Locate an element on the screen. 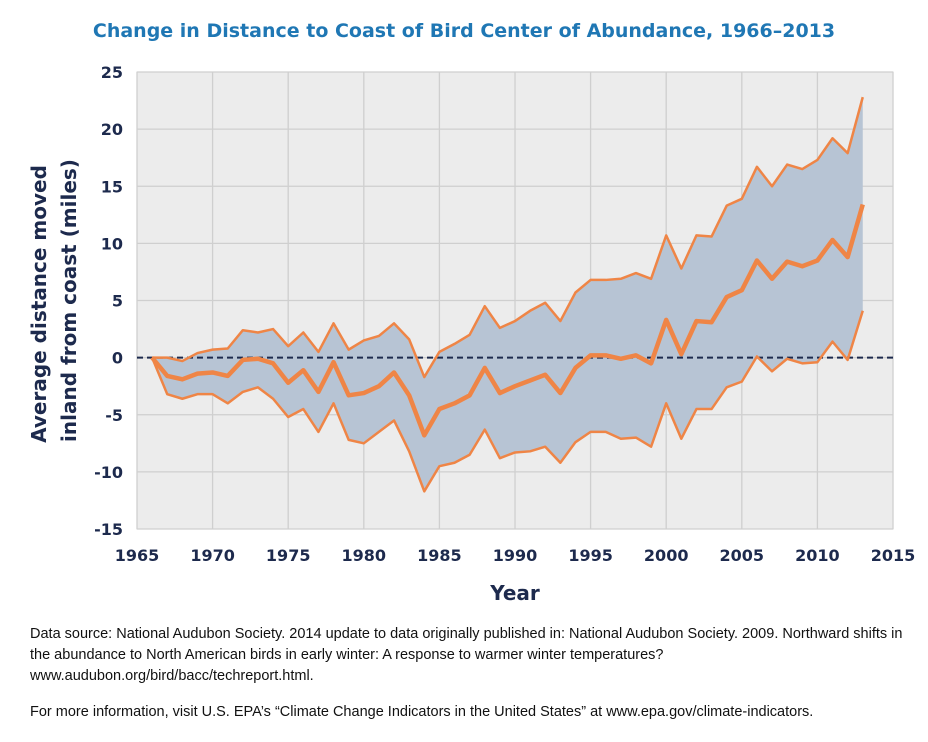 This screenshot has width=928, height=742. x-tick-label: 2005 is located at coordinates (742, 555).